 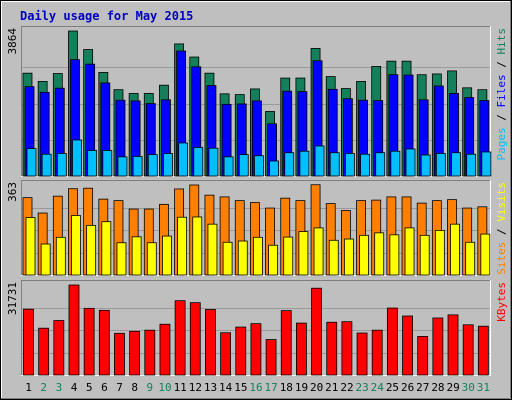 I want to click on y-max-label: 3864, so click(x=12, y=41).